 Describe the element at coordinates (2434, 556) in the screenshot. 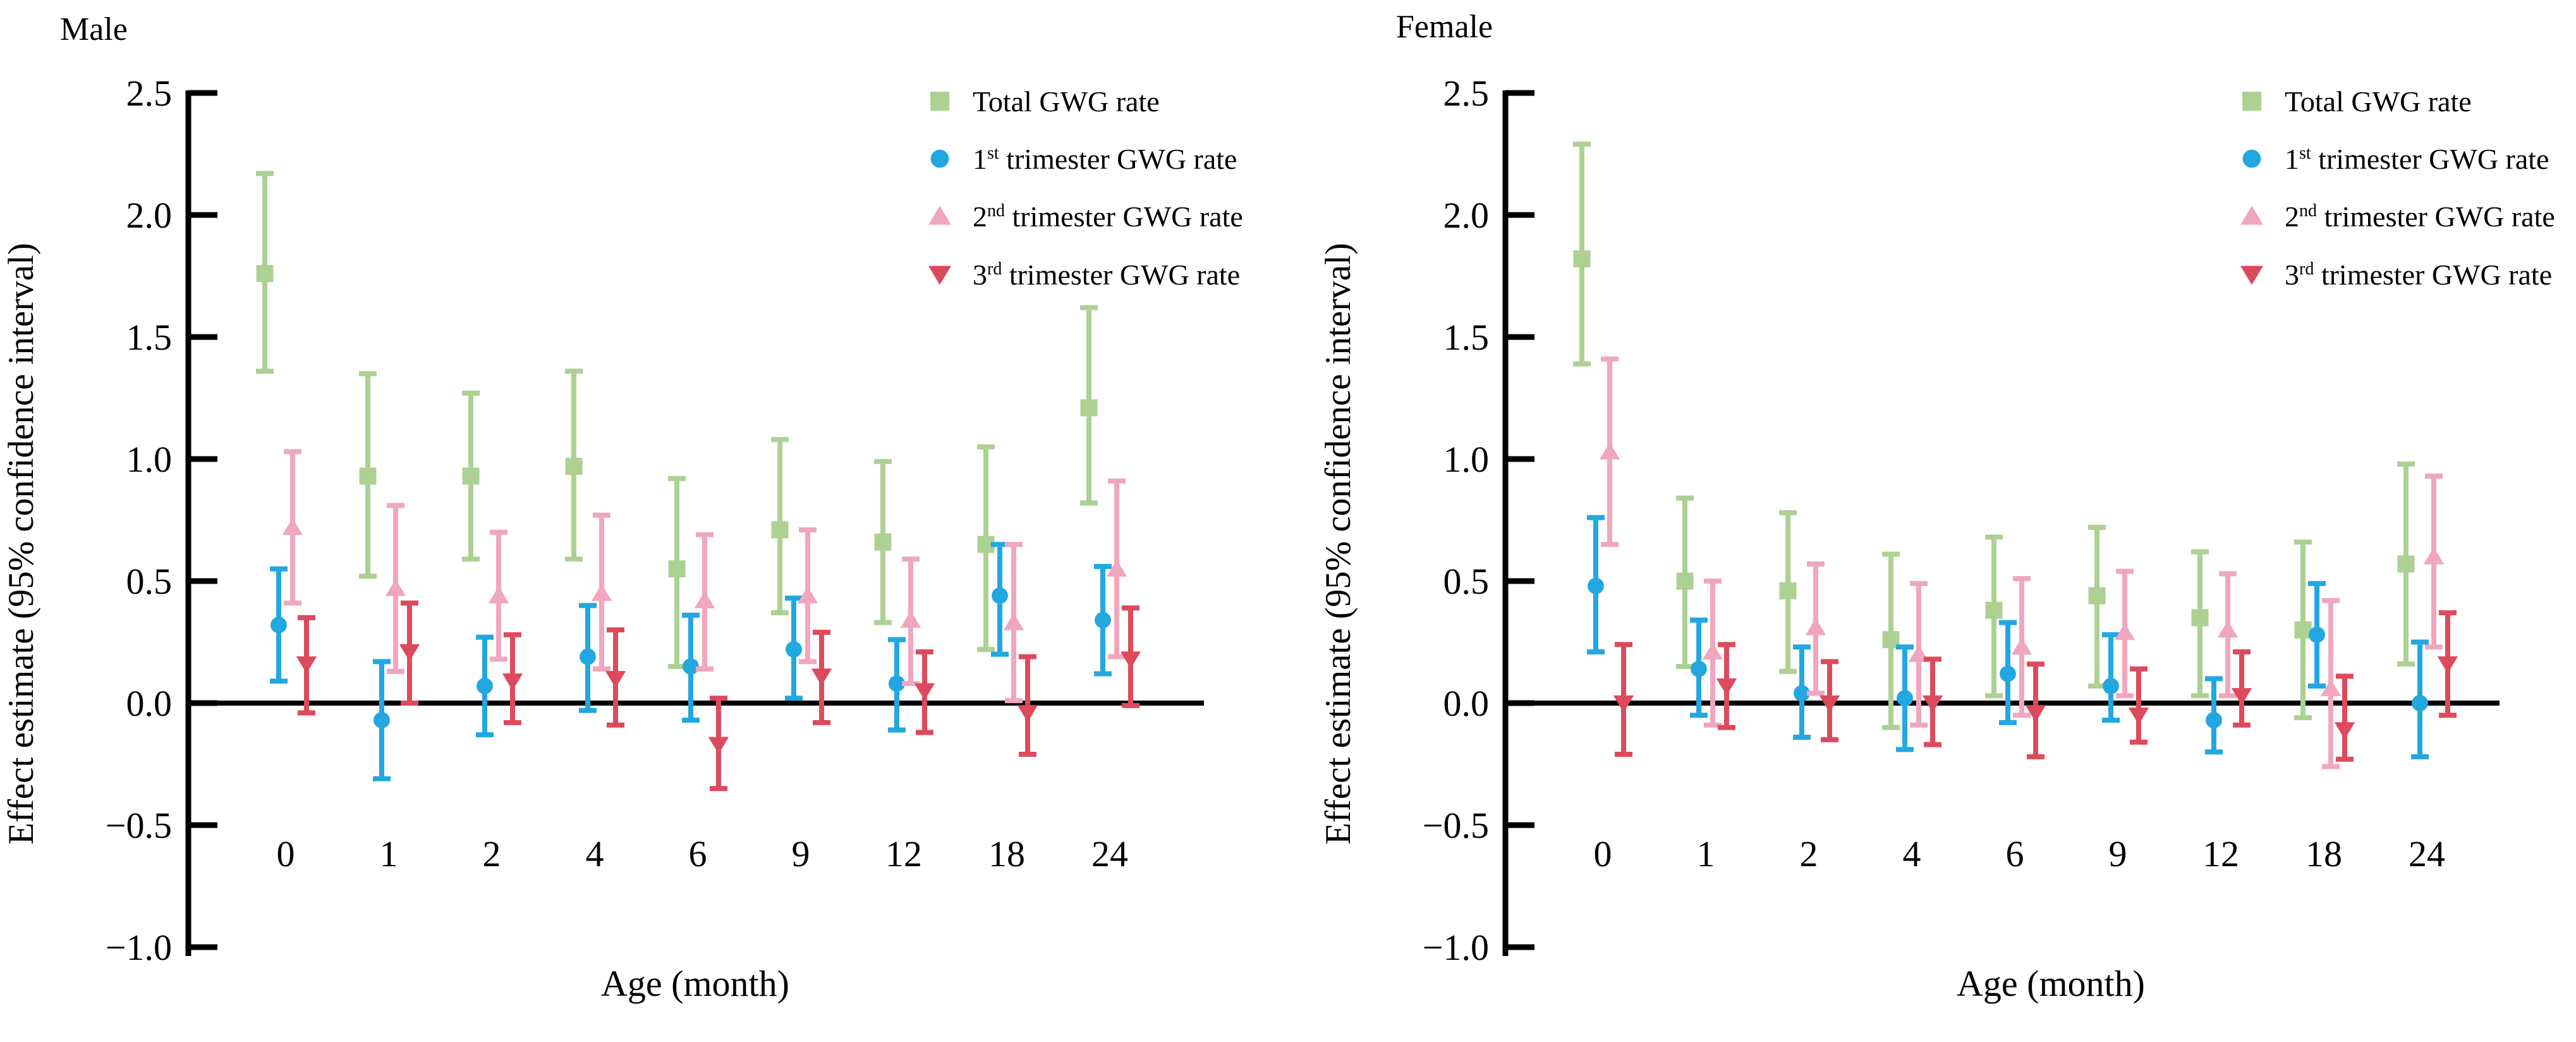

I see `marker-female-t2-age24` at that location.